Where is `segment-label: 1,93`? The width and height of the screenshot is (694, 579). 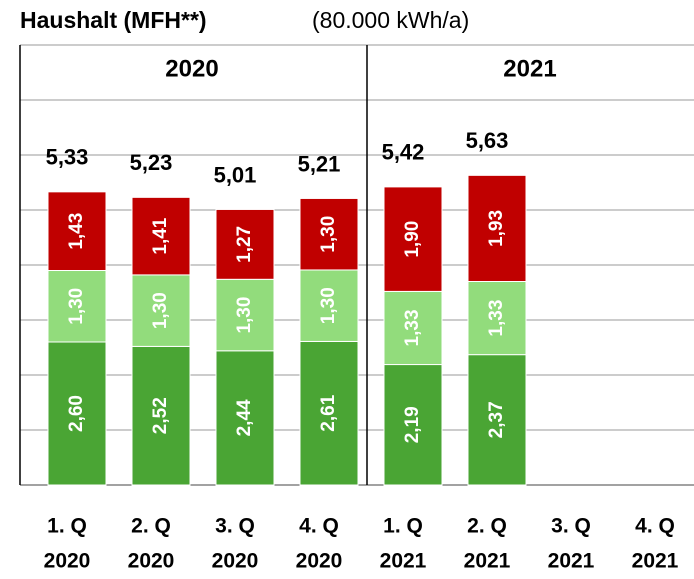 segment-label: 1,93 is located at coordinates (496, 228).